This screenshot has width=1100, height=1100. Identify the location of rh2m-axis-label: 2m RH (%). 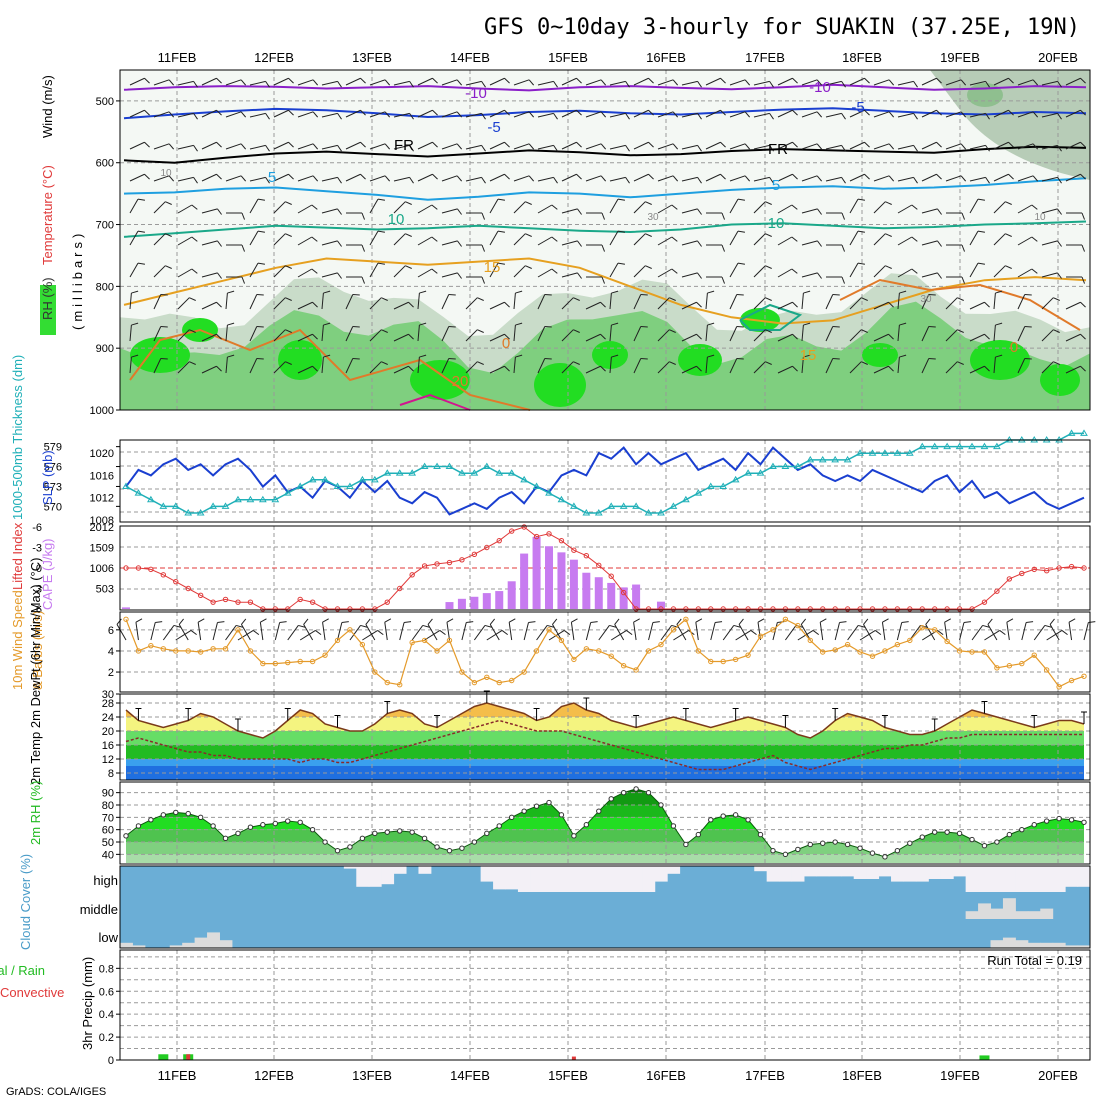
(35, 813).